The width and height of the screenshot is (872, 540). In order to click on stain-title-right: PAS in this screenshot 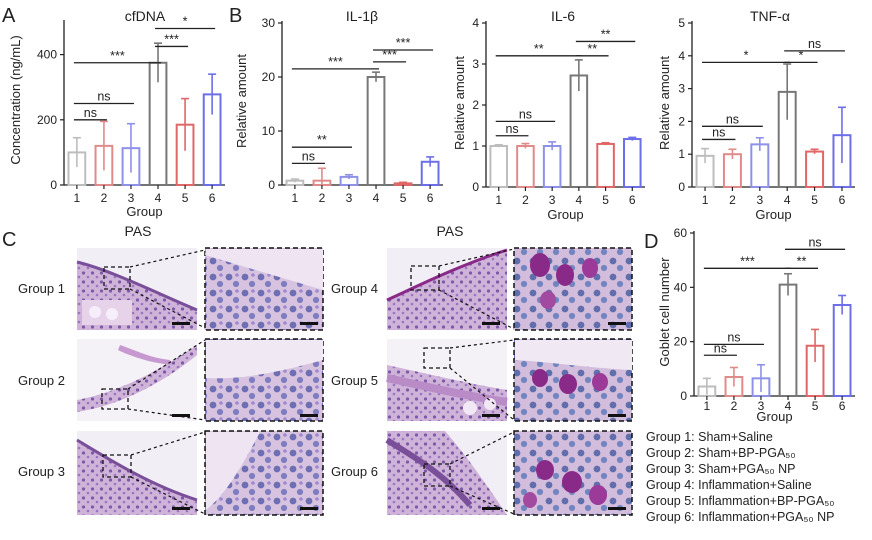, I will do `click(450, 231)`.